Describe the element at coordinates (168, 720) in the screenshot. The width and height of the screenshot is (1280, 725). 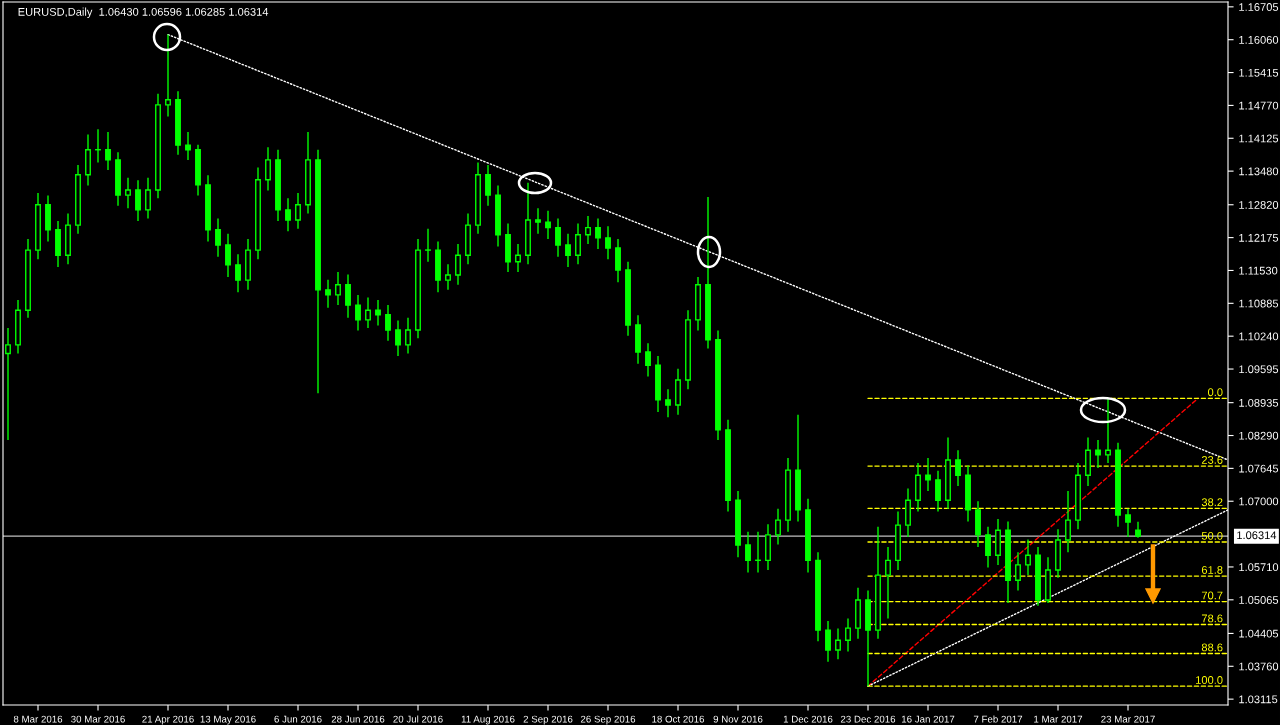
I see `x-tick-label: 21 Apr 2016` at that location.